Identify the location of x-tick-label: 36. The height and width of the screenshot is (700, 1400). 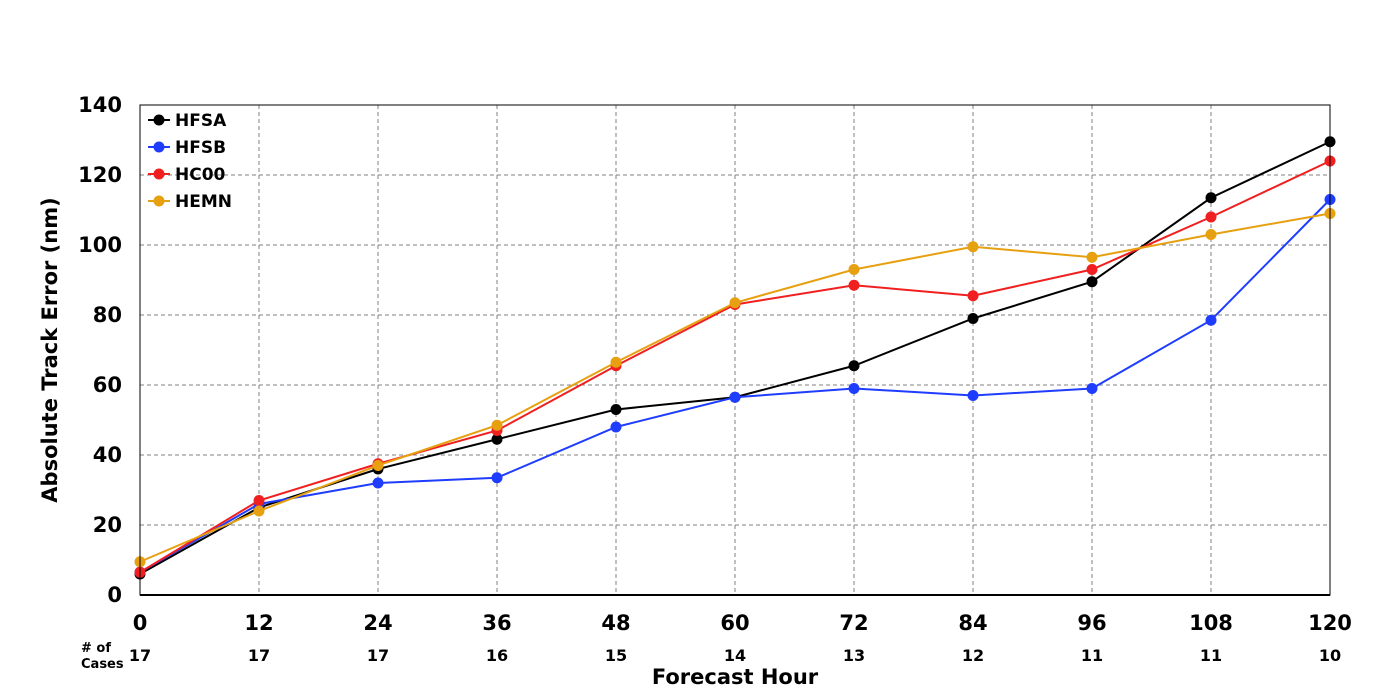
(496, 623).